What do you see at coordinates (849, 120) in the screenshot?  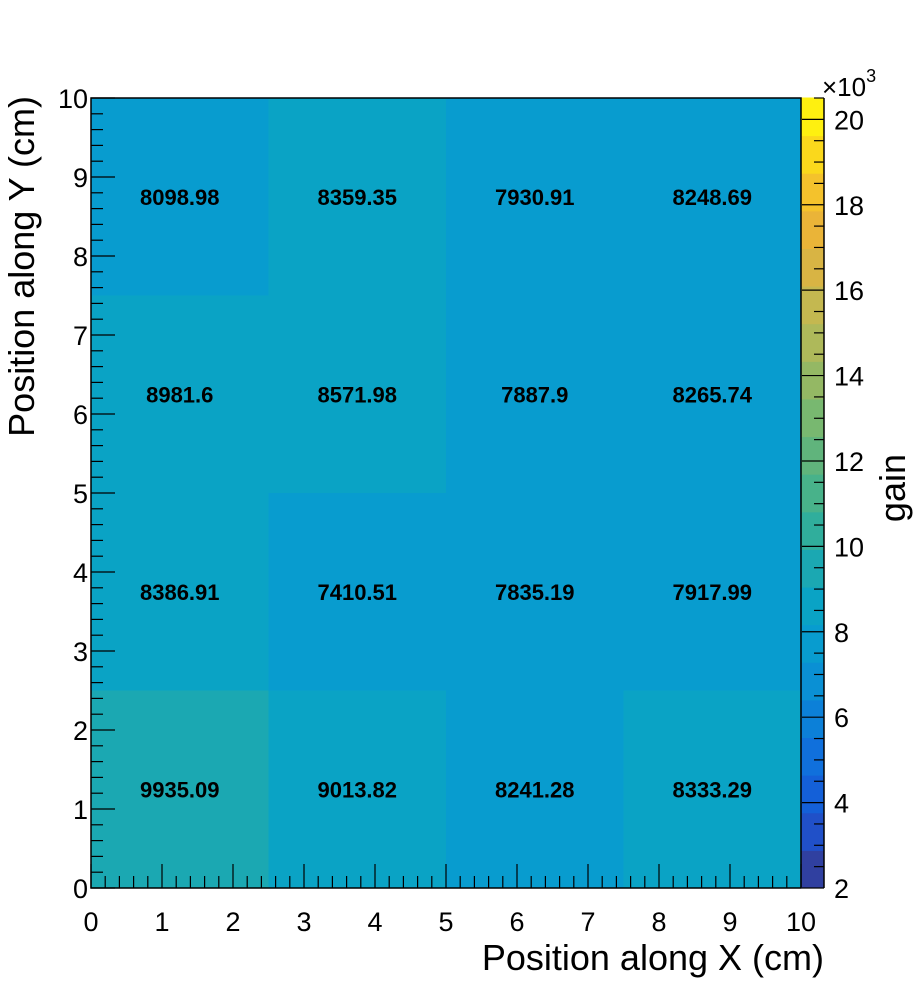 I see `colorbar-tick-label: 20` at bounding box center [849, 120].